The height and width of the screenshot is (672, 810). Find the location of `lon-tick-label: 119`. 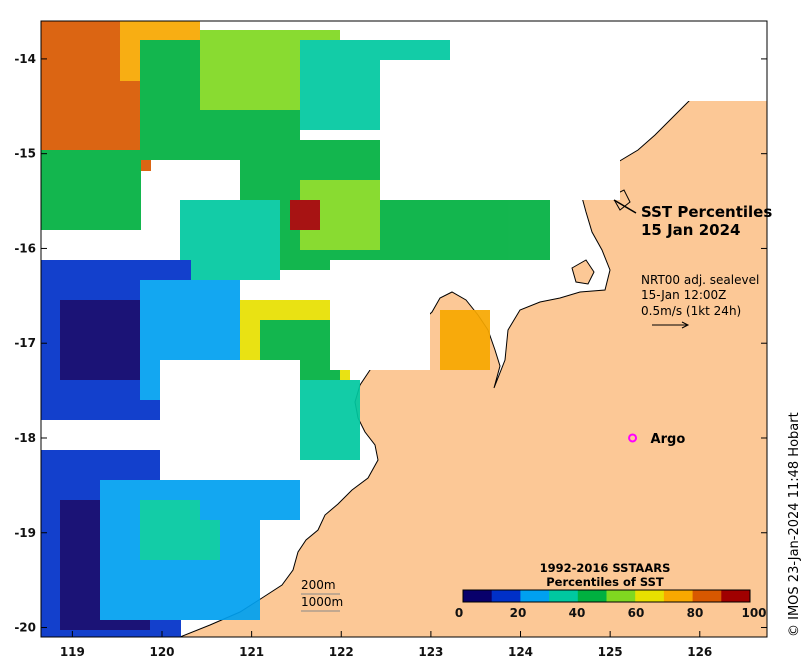

lon-tick-label: 119 is located at coordinates (72, 652).